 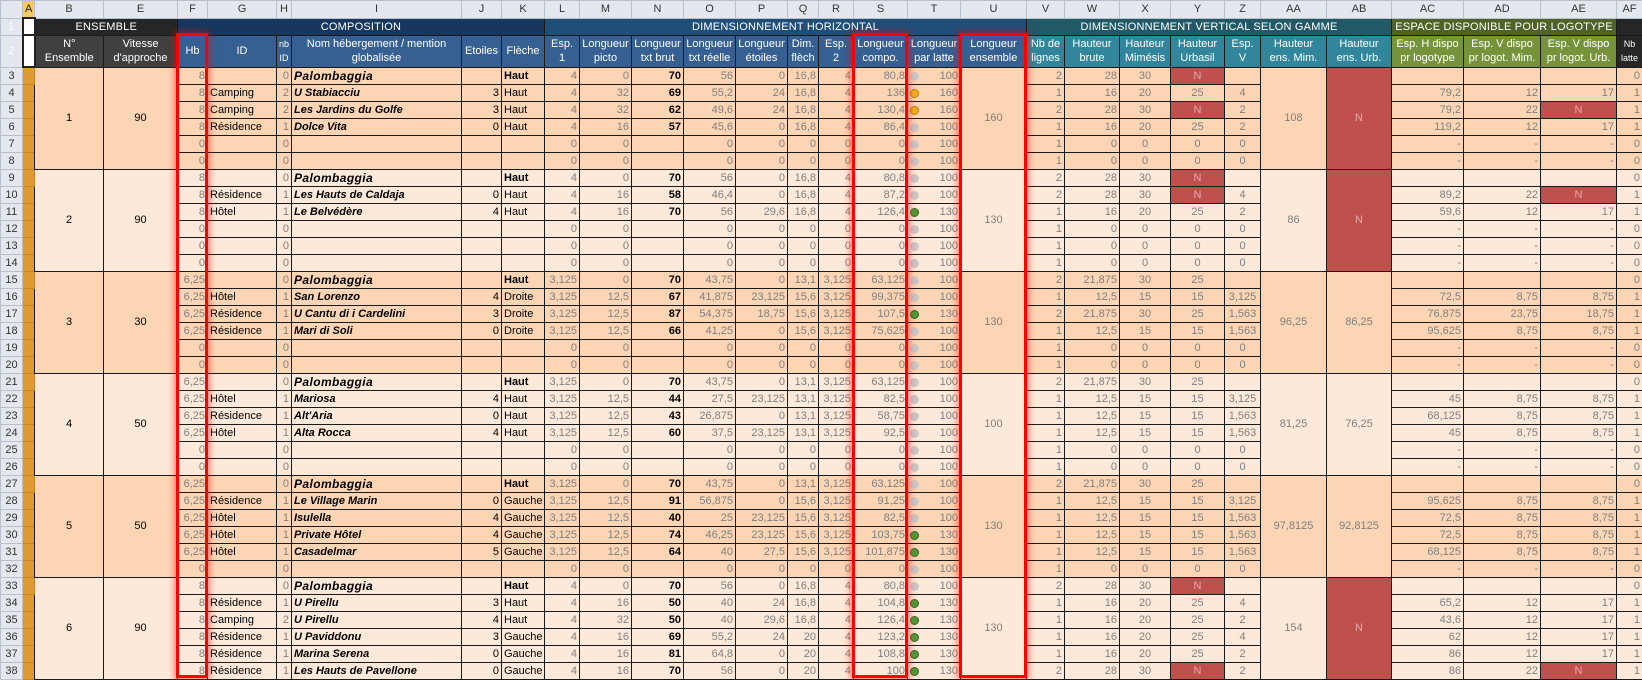 What do you see at coordinates (803, 568) in the screenshot?
I see `cell-q: 0` at bounding box center [803, 568].